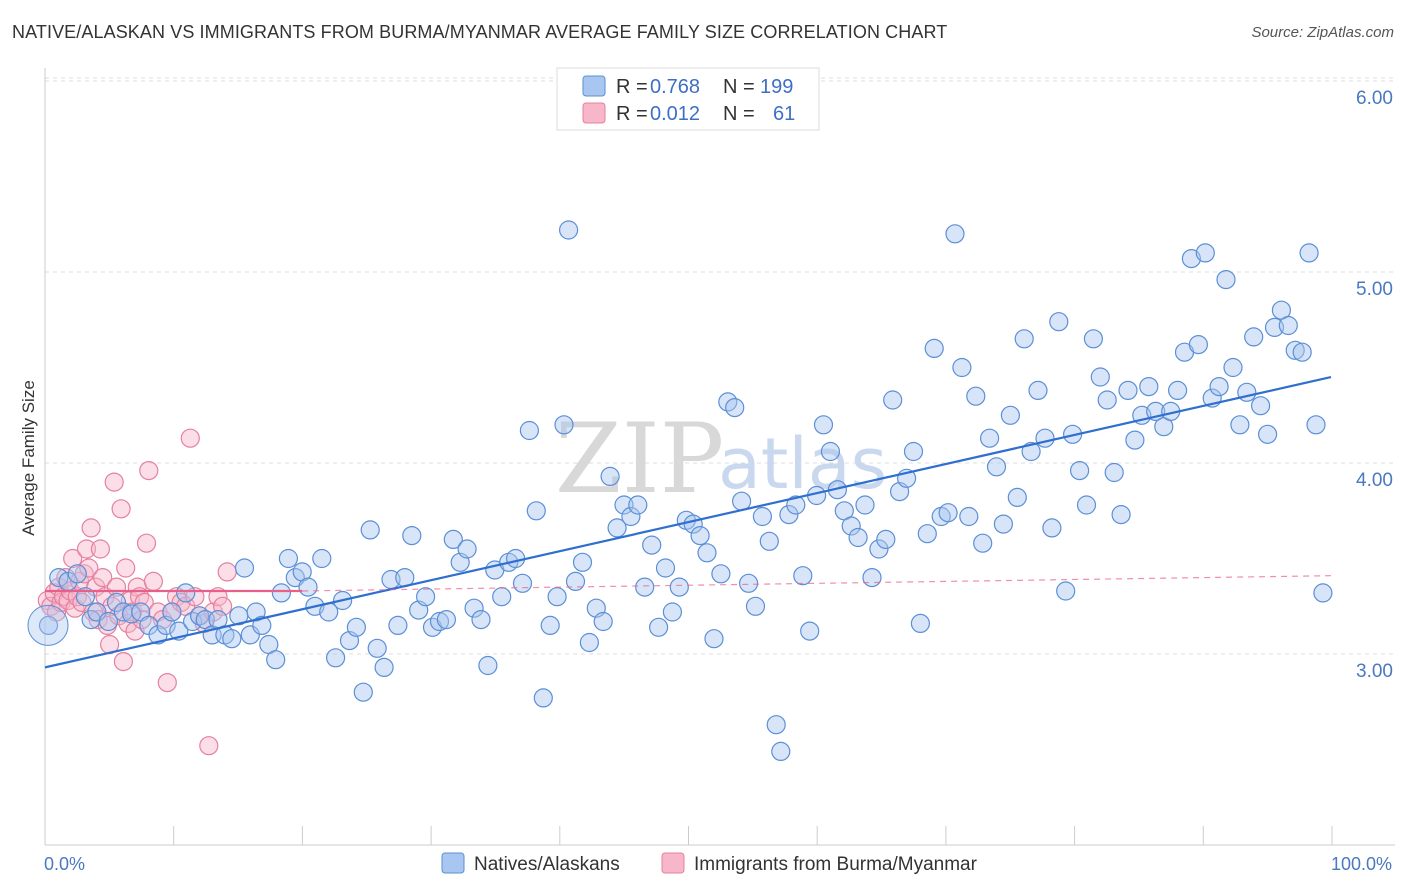 Image resolution: width=1406 pixels, height=892 pixels. What do you see at coordinates (64, 864) in the screenshot?
I see `x-tick-label-min: 0.0%` at bounding box center [64, 864].